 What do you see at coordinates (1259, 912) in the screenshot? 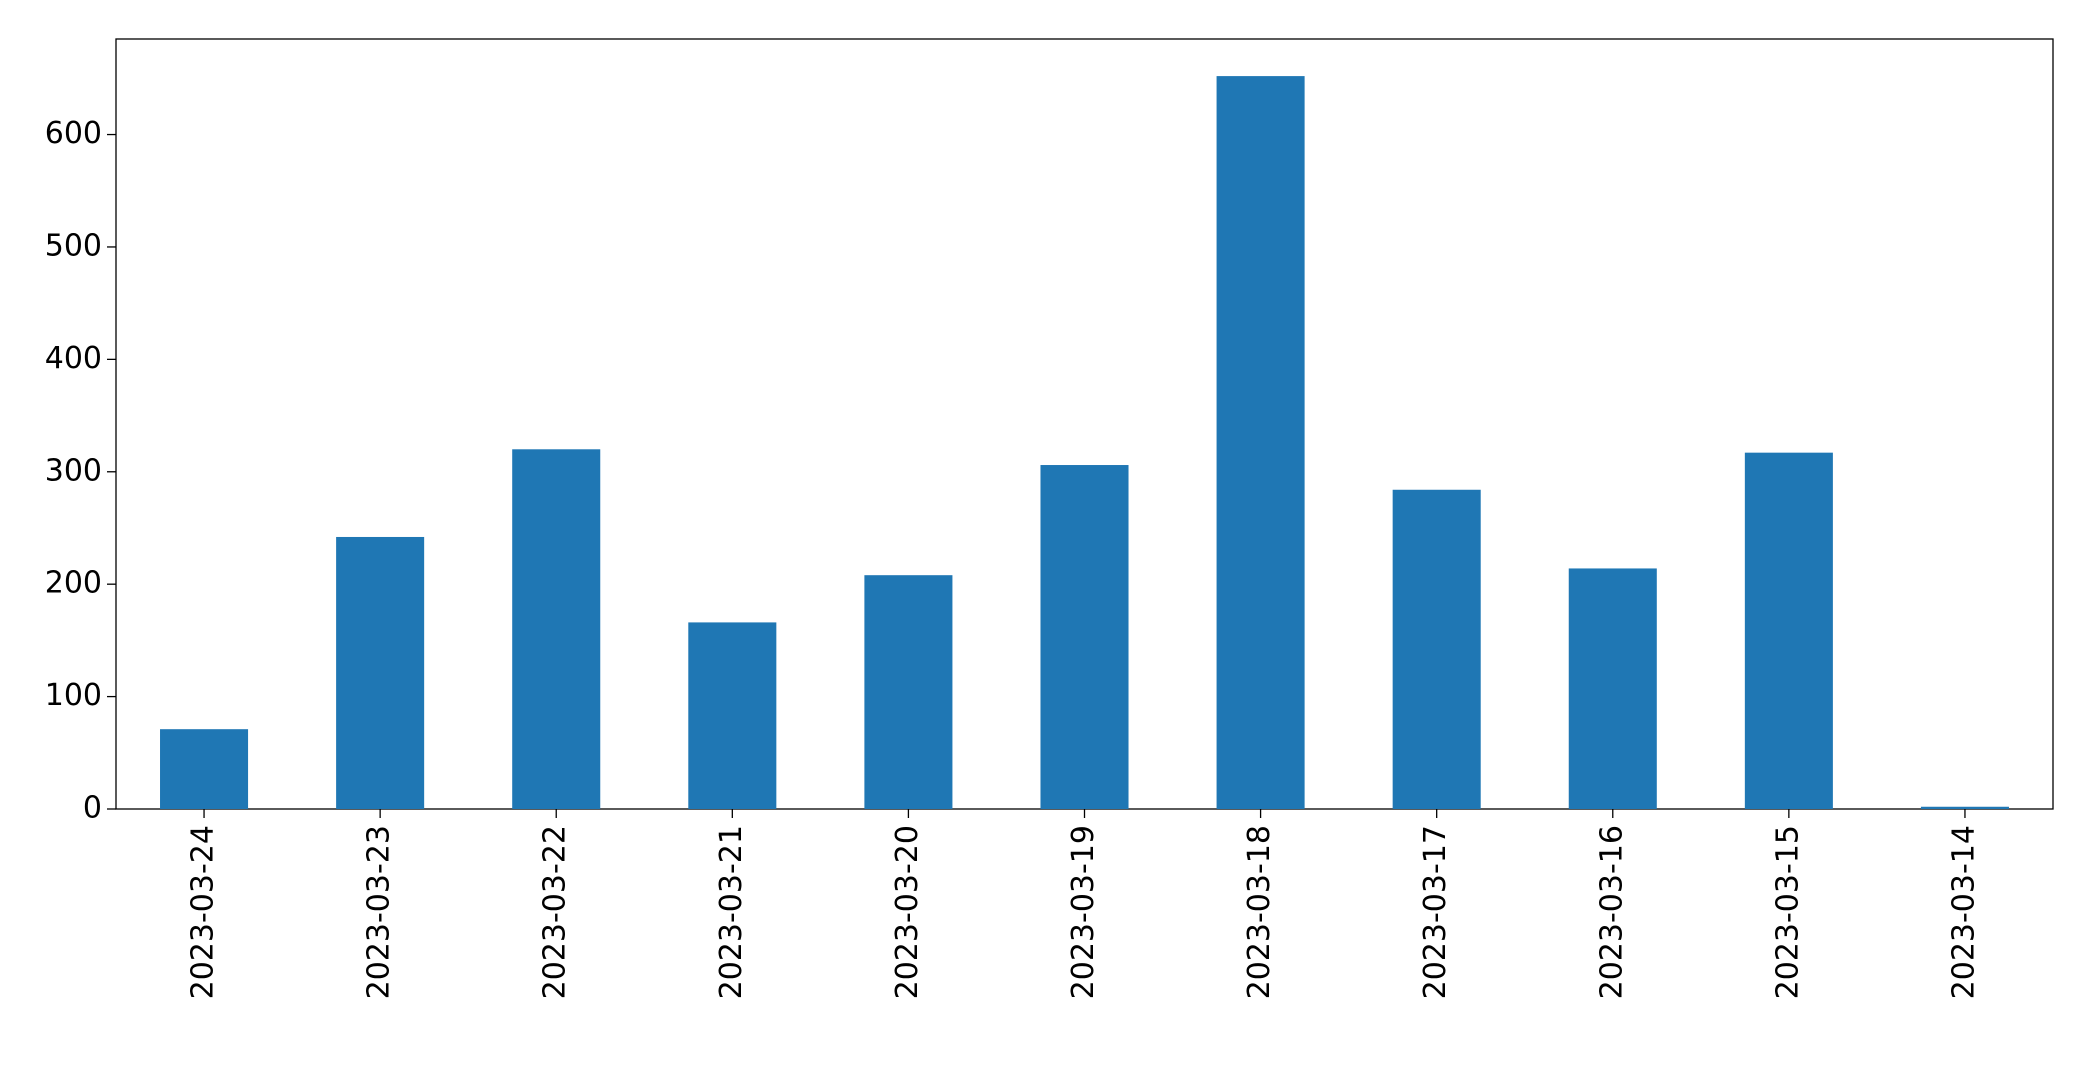
I see `x-tick-label: 2023-03-18` at bounding box center [1259, 912].